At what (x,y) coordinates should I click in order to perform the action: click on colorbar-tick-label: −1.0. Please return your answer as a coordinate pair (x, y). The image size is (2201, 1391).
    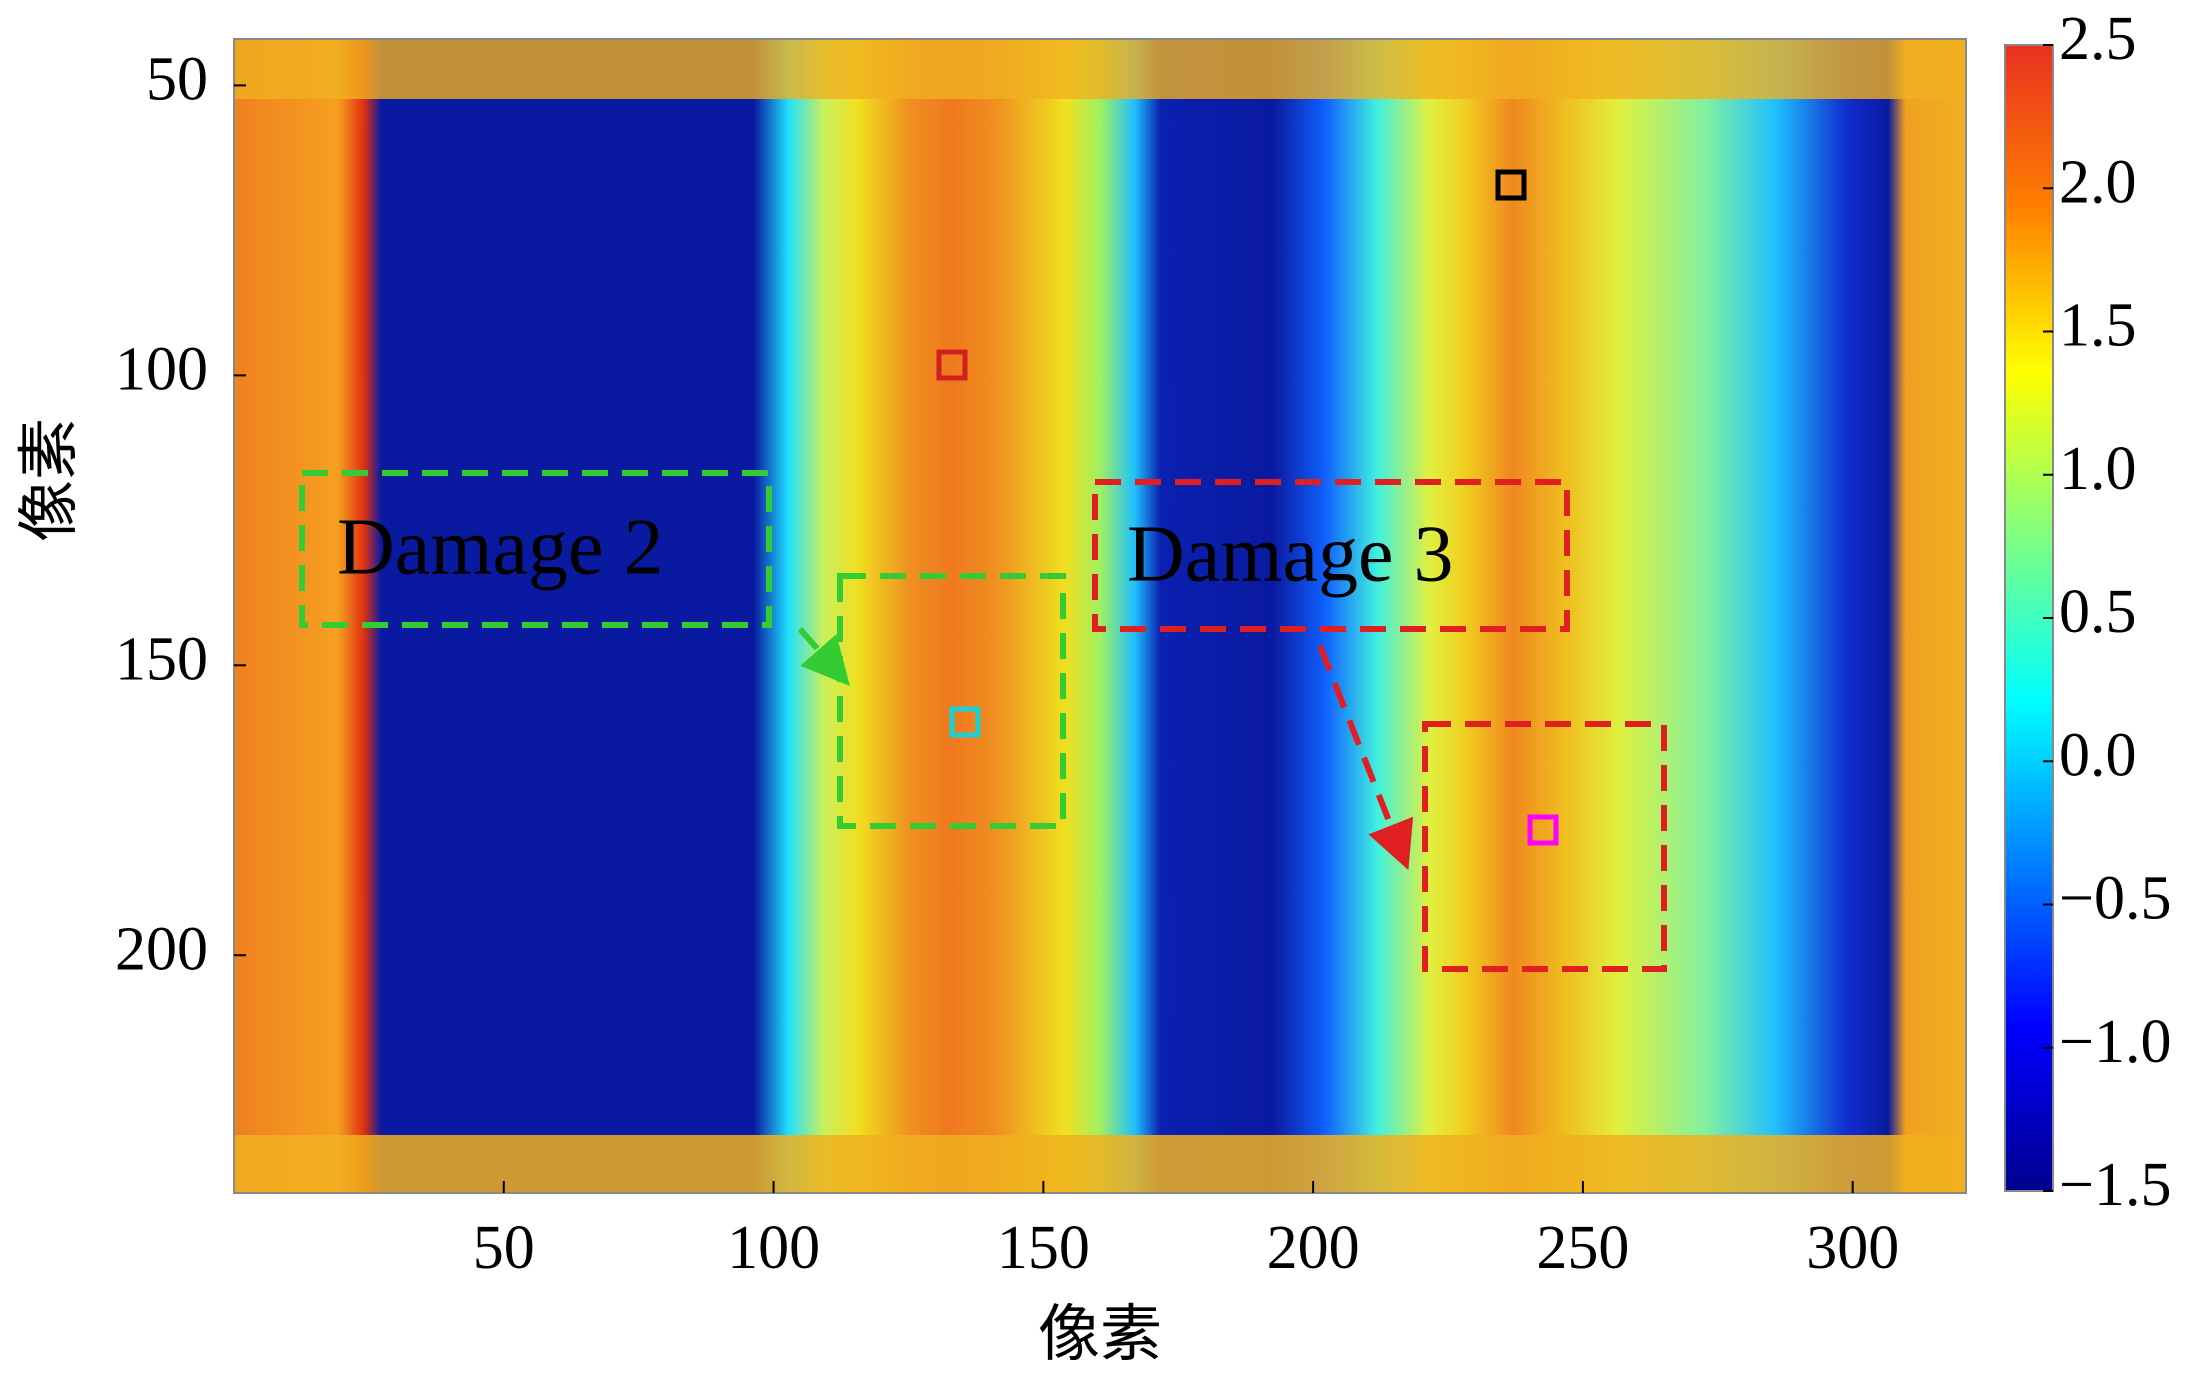
    Looking at the image, I should click on (2115, 1042).